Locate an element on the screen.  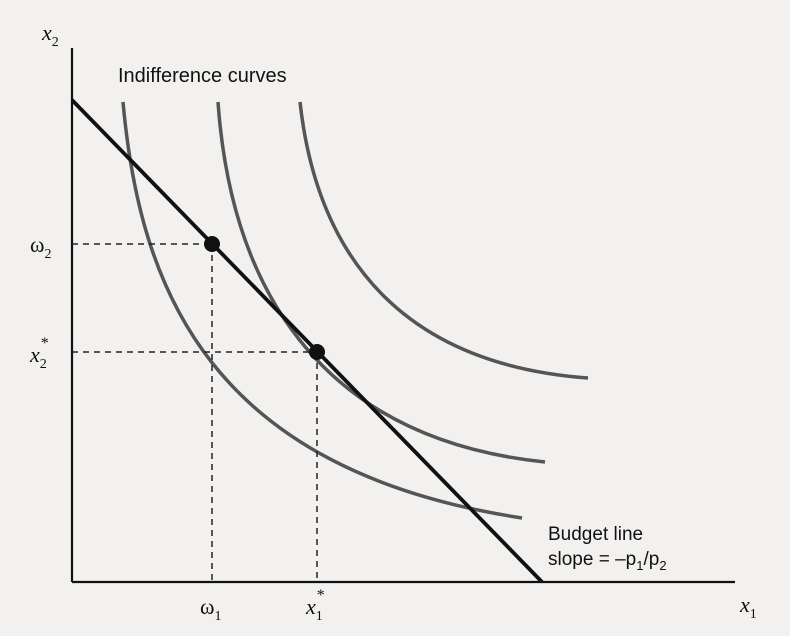
omega1-tick-label: ω1 is located at coordinates (210, 609).